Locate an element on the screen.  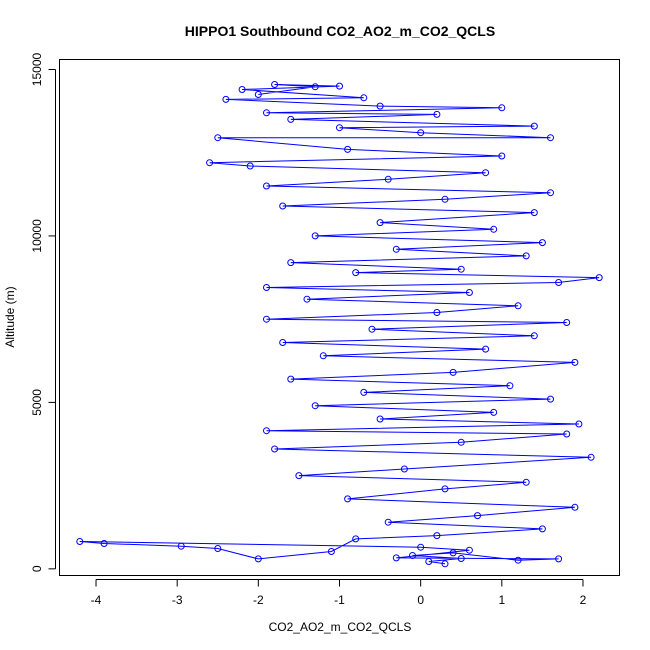
y-axis-label: Altitude (m) is located at coordinates (10, 316).